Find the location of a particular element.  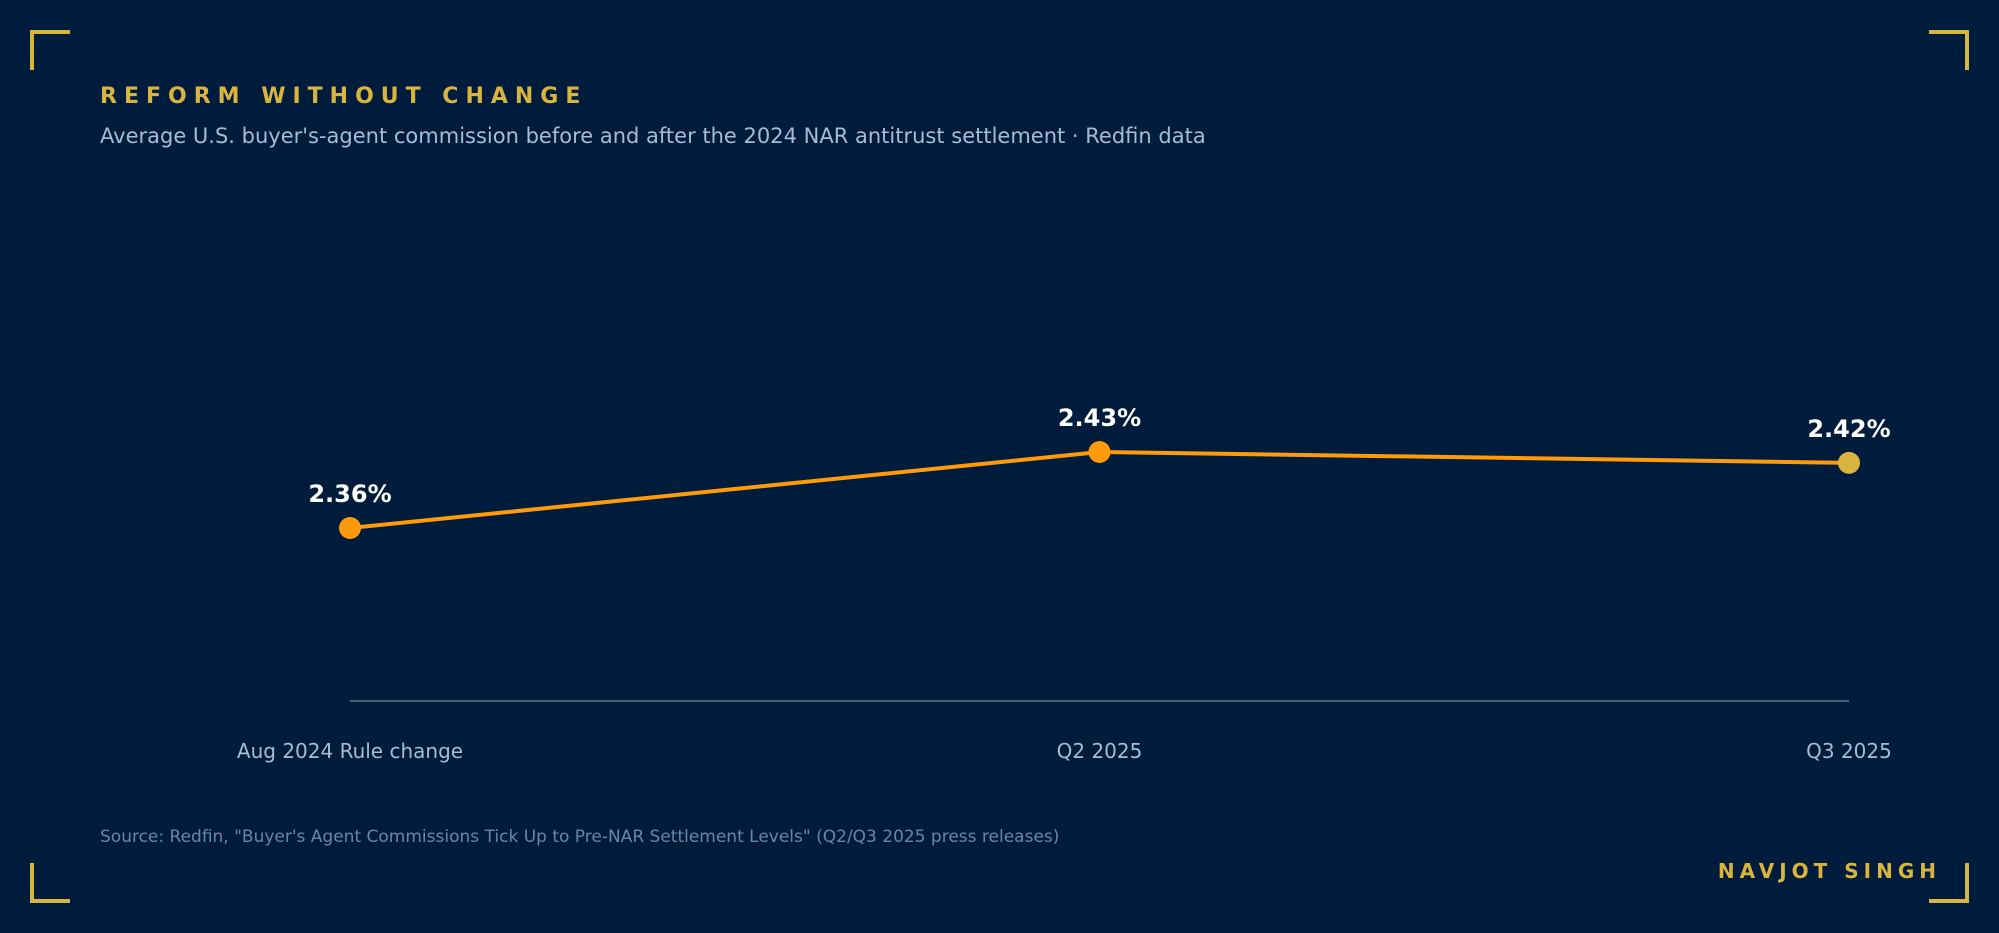

x-tick-label: Aug 2024 Rule change is located at coordinates (350, 751).